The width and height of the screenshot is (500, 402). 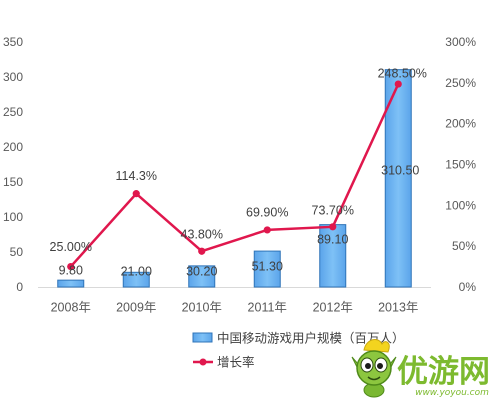 What do you see at coordinates (71, 266) in the screenshot?
I see `growth-rate-point-2008` at bounding box center [71, 266].